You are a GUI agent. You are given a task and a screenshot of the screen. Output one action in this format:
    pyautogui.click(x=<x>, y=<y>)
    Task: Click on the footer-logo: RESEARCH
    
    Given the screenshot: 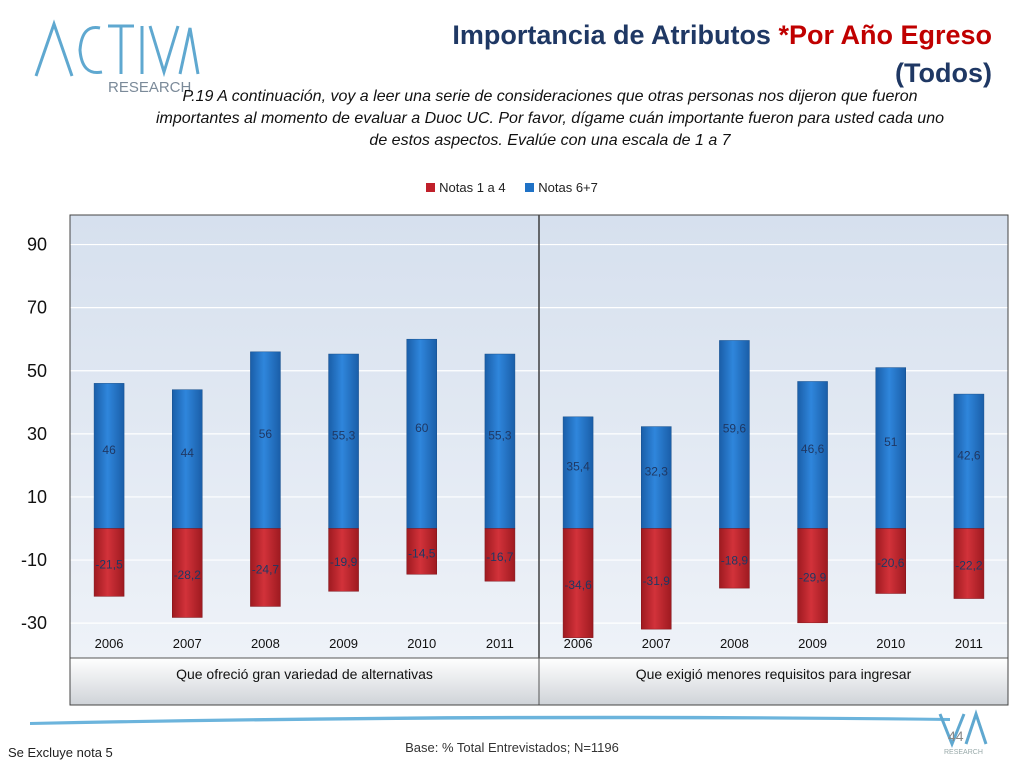 What is the action you would take?
    pyautogui.click(x=963, y=732)
    